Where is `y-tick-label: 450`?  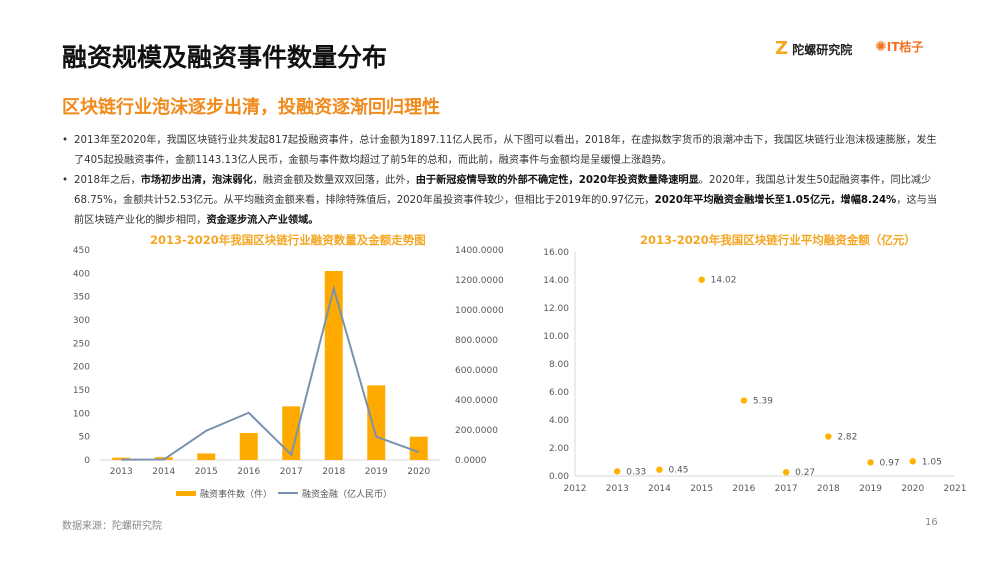
y-tick-label: 450 is located at coordinates (81, 251).